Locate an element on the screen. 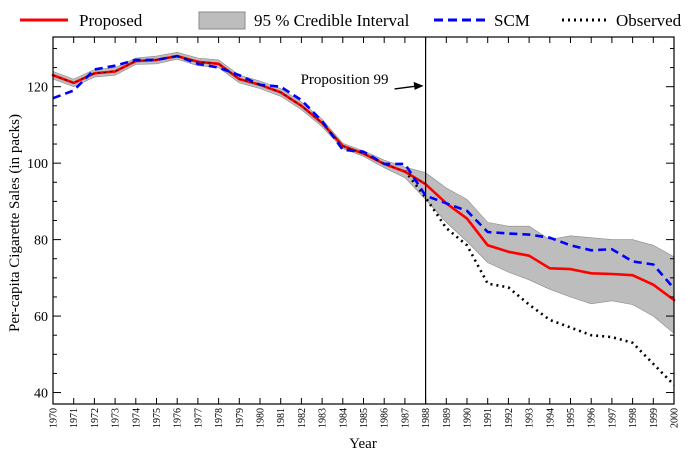 The image size is (698, 458). x-tick-label: 1997 is located at coordinates (612, 418).